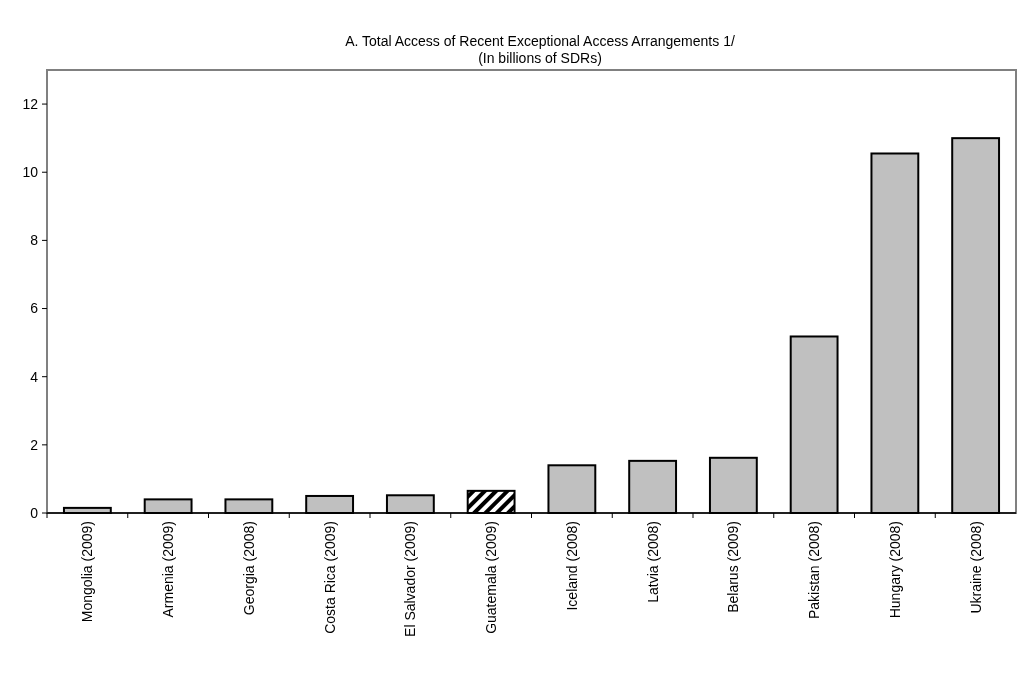 The height and width of the screenshot is (679, 1018). Describe the element at coordinates (87, 572) in the screenshot. I see `x-tick-label: Mongolia (2009)` at that location.